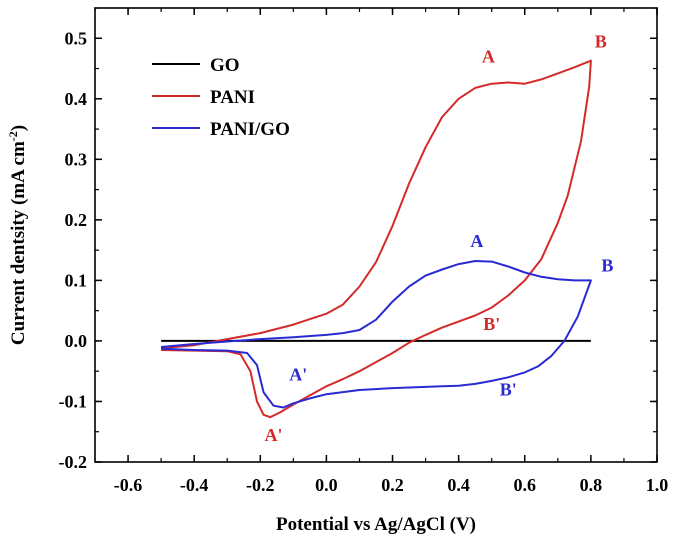  I want to click on legend: GO PANI PANI/GO, so click(221, 97).